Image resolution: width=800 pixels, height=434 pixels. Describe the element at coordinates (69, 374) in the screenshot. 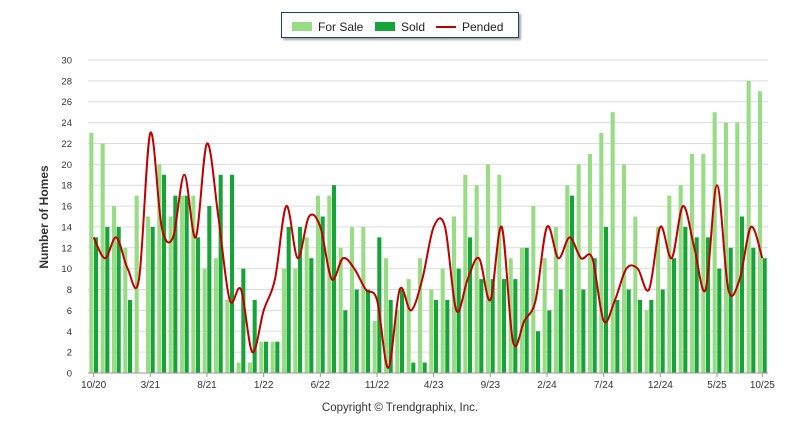

I see `y-tick-label: 0` at that location.